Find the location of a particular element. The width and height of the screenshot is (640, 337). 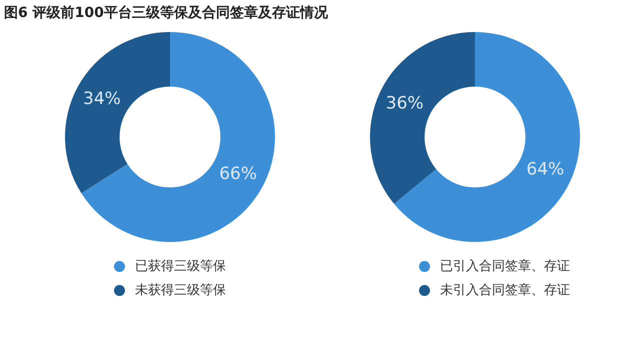

data-label: 64% is located at coordinates (545, 170).